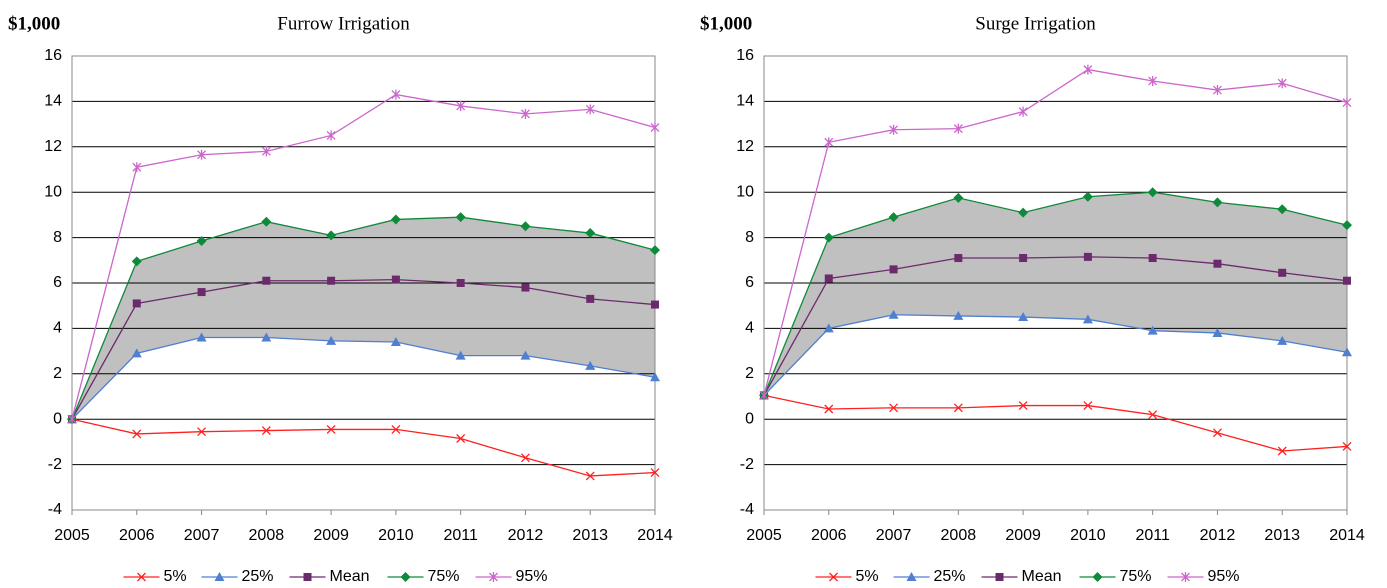 The height and width of the screenshot is (588, 1387). What do you see at coordinates (202, 535) in the screenshot?
I see `x-tick-label: 2007` at bounding box center [202, 535].